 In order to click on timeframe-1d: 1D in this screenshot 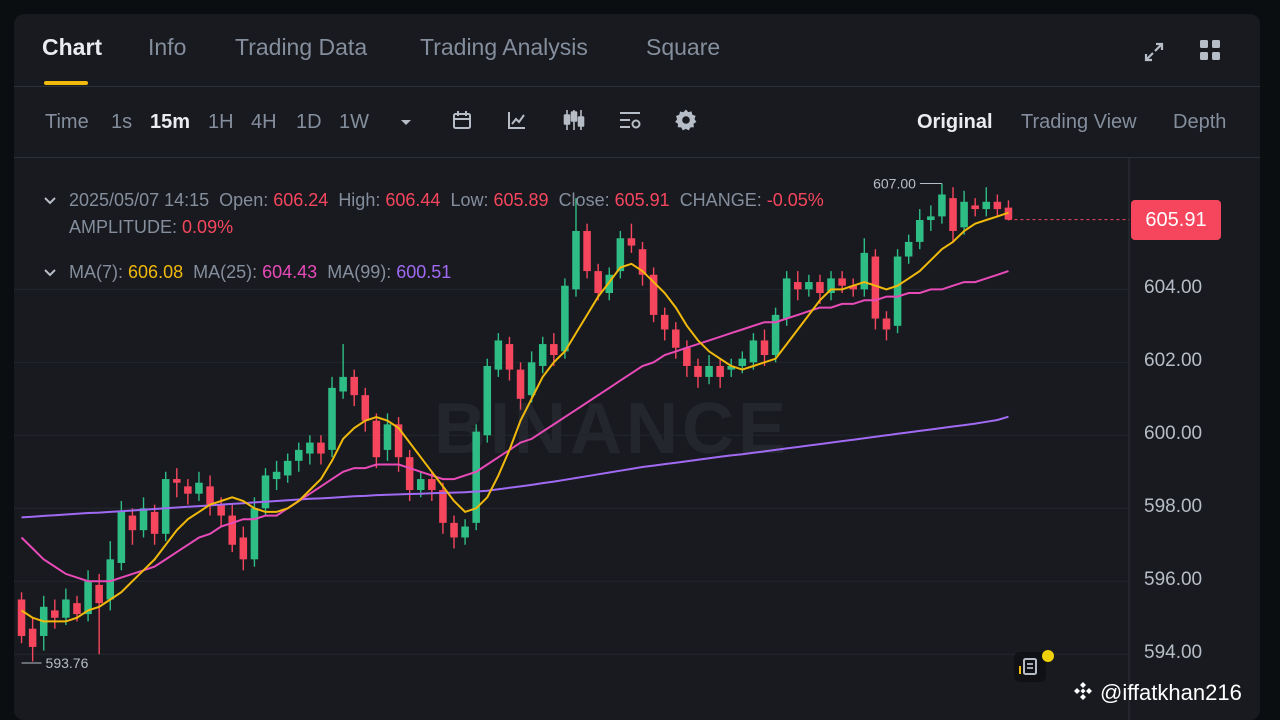, I will do `click(309, 122)`.